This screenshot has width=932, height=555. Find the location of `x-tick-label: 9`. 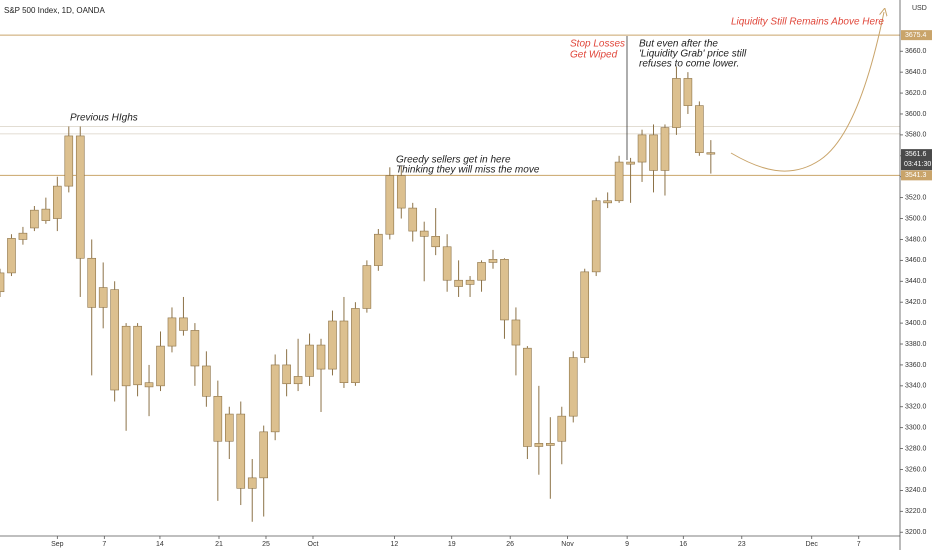

x-tick-label: 9 is located at coordinates (627, 544).